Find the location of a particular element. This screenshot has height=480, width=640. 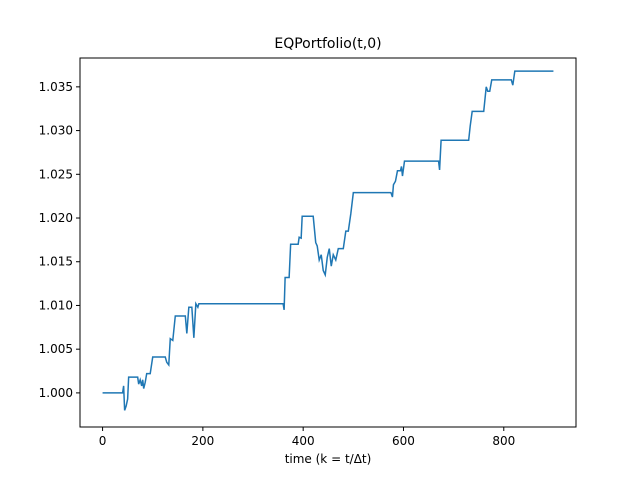

x-tick-label: 0 is located at coordinates (103, 441).